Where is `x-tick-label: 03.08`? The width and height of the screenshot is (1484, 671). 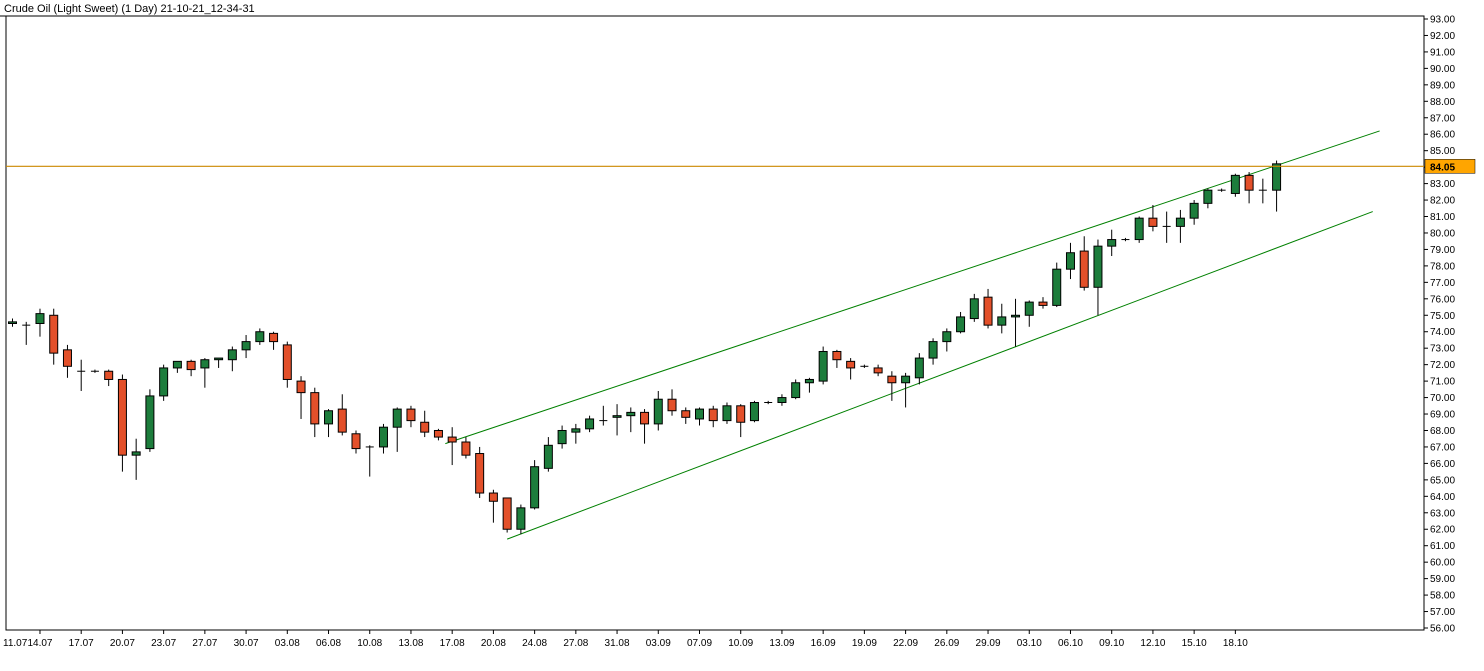
x-tick-label: 03.08 is located at coordinates (287, 643).